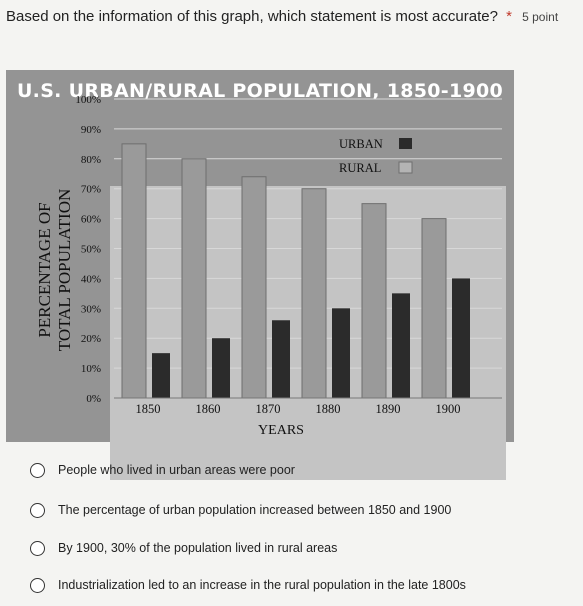 The width and height of the screenshot is (583, 606). I want to click on legend-label-rural: RURAL, so click(360, 168).